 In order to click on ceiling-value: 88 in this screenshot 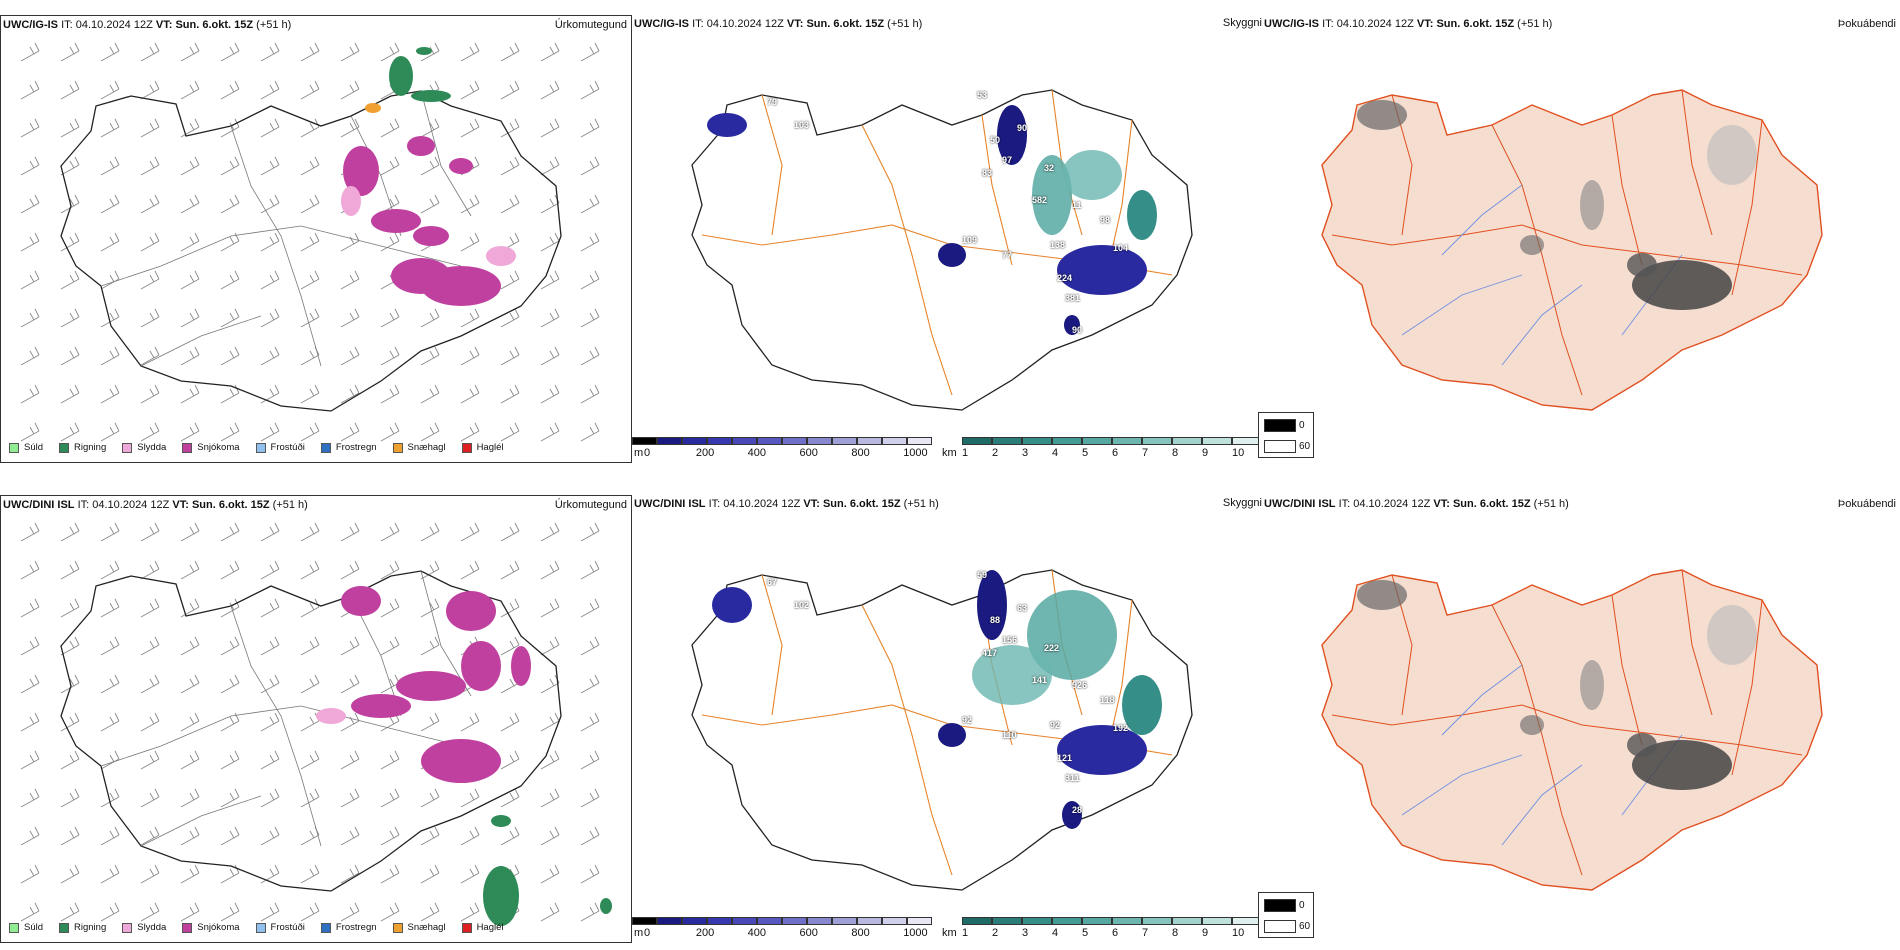, I will do `click(995, 620)`.